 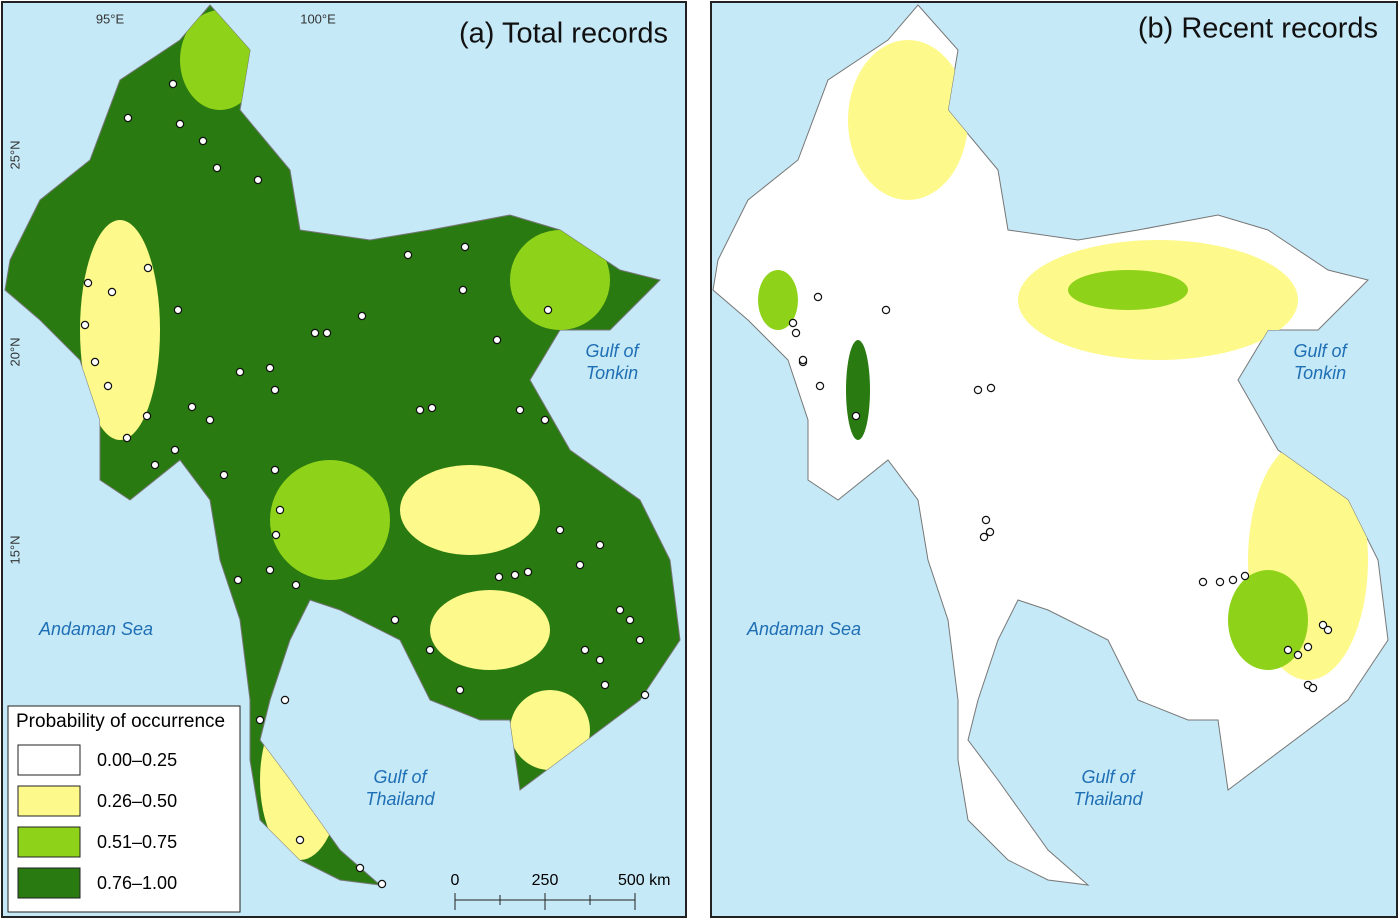 I want to click on lat-label: 20°N, so click(x=14, y=351).